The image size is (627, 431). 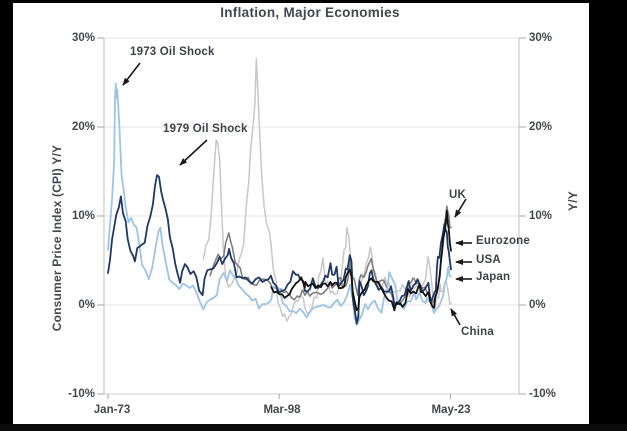 I want to click on frame-top-bar, so click(x=313, y=1).